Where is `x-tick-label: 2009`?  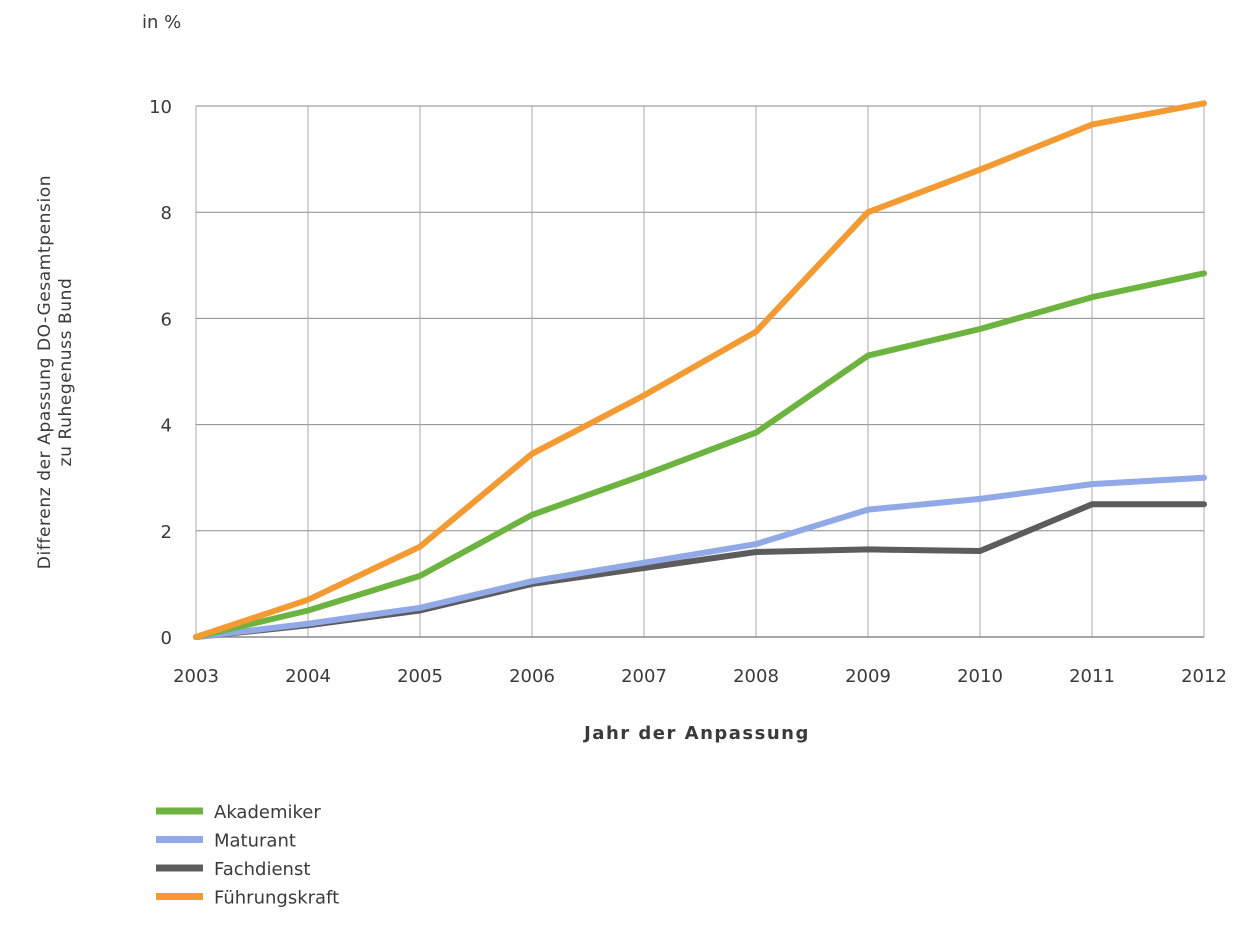
x-tick-label: 2009 is located at coordinates (868, 676).